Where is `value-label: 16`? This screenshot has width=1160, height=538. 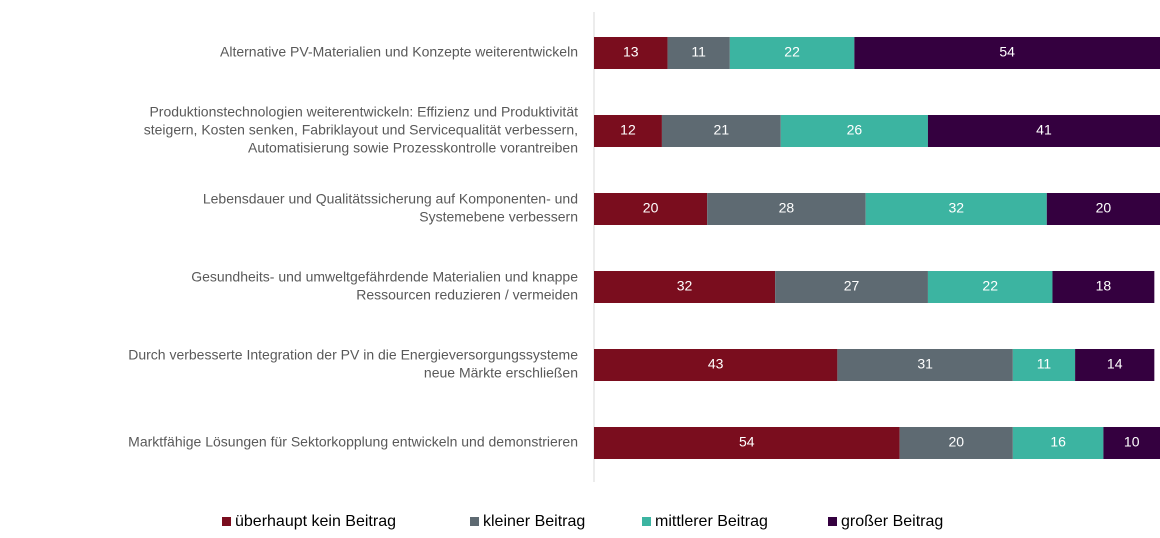 value-label: 16 is located at coordinates (1058, 442).